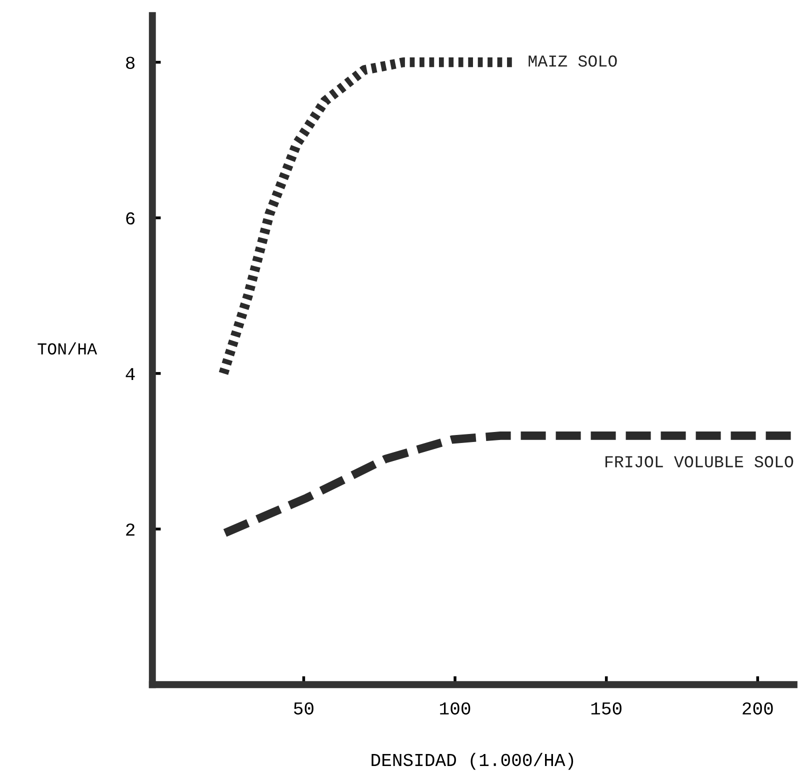 The height and width of the screenshot is (778, 802). Describe the element at coordinates (757, 708) in the screenshot. I see `x-tick-label: 200` at that location.